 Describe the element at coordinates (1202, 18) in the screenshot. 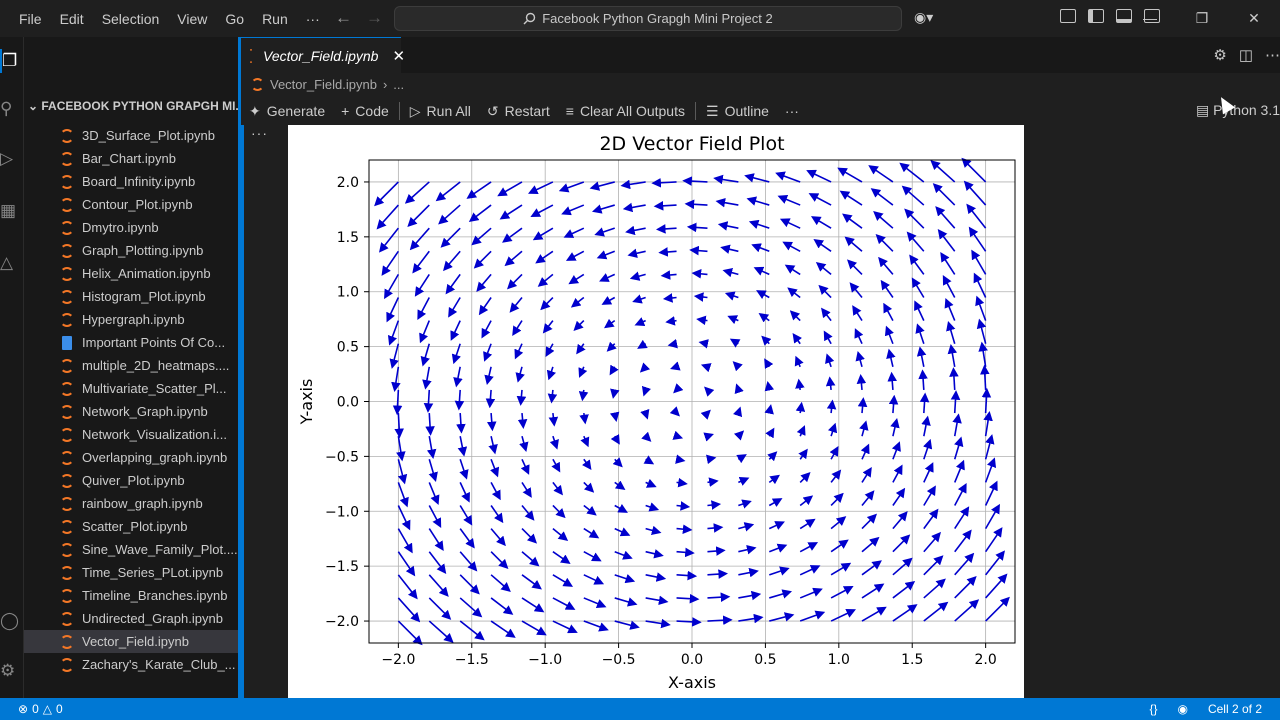

I see `restore-icon: ❐` at that location.